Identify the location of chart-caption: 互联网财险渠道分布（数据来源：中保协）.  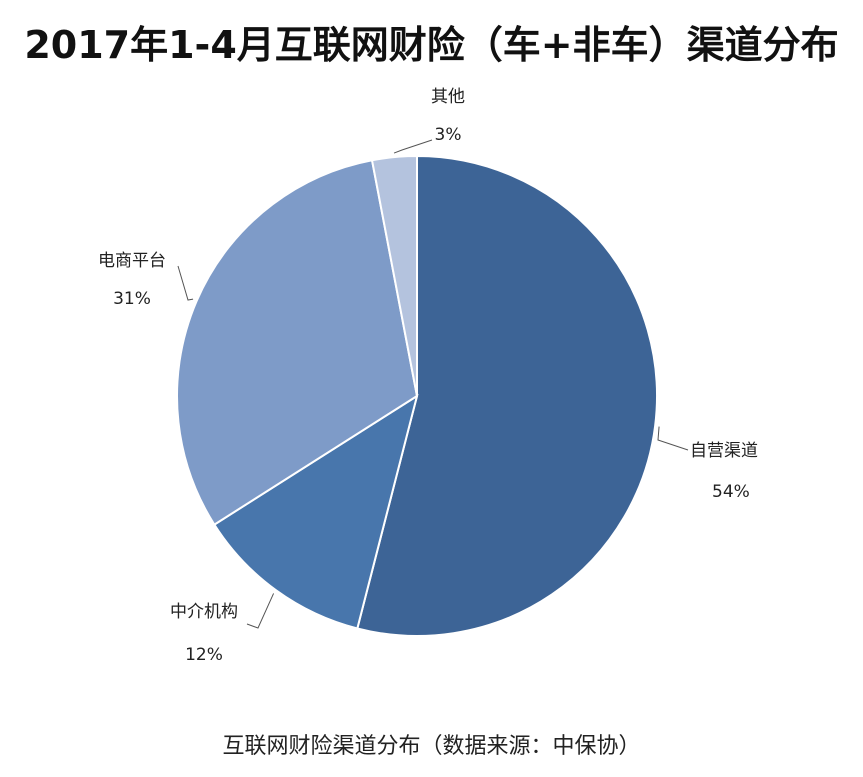
(431, 746).